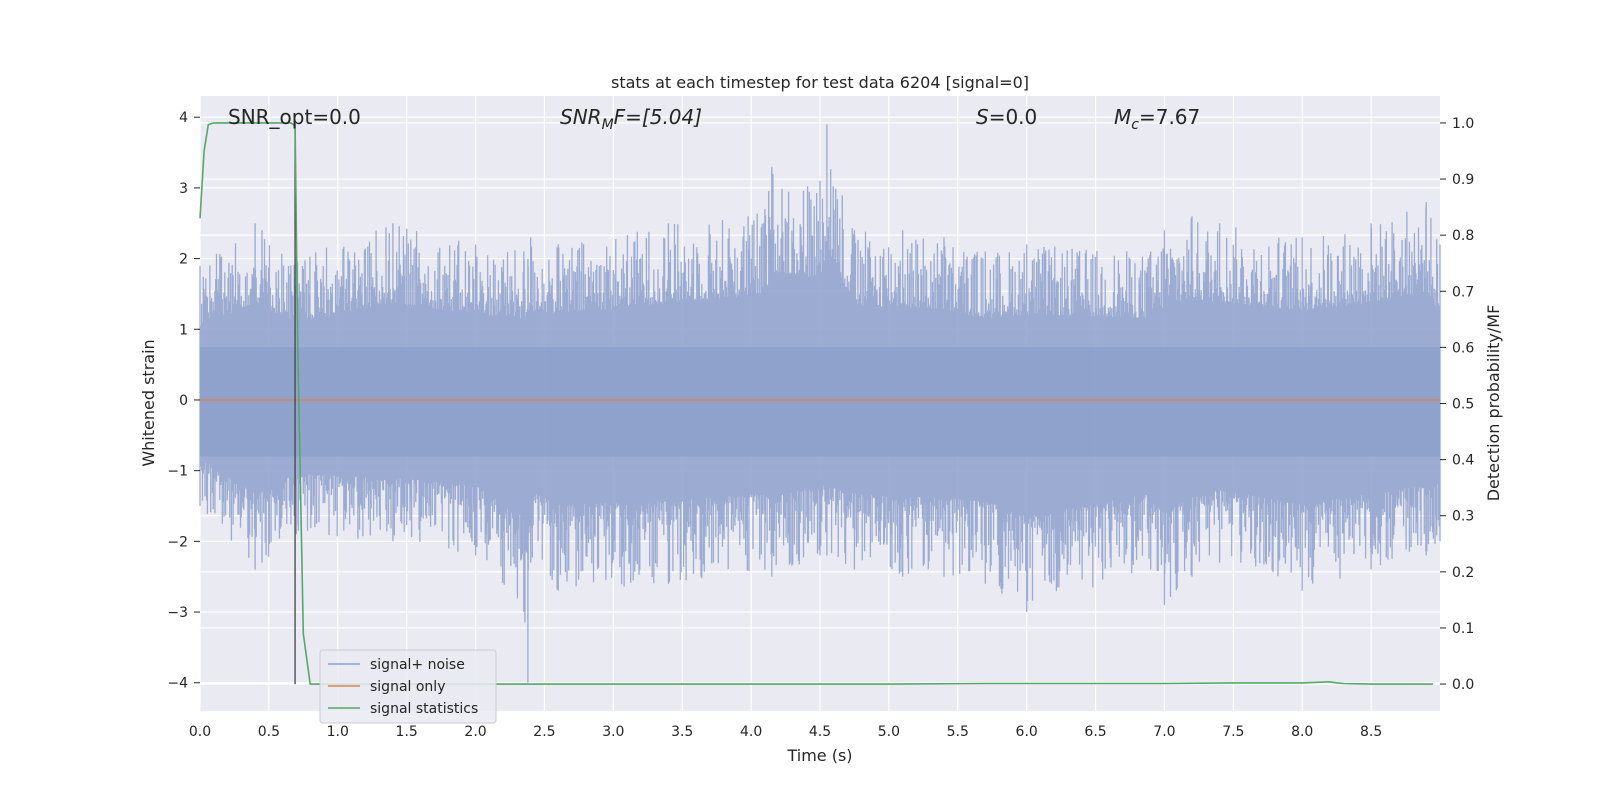  I want to click on x-tick-label: 6.5, so click(1095, 732).